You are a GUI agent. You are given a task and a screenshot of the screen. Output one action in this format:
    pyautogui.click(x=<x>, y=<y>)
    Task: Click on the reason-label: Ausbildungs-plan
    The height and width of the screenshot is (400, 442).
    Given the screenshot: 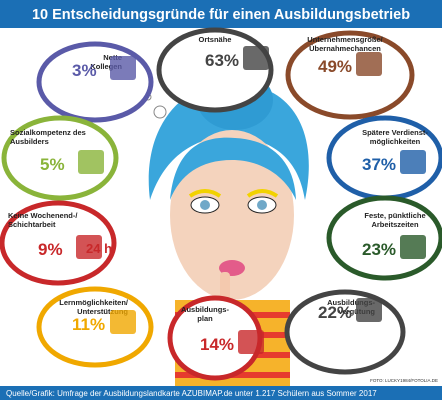 What is the action you would take?
    pyautogui.click(x=205, y=314)
    